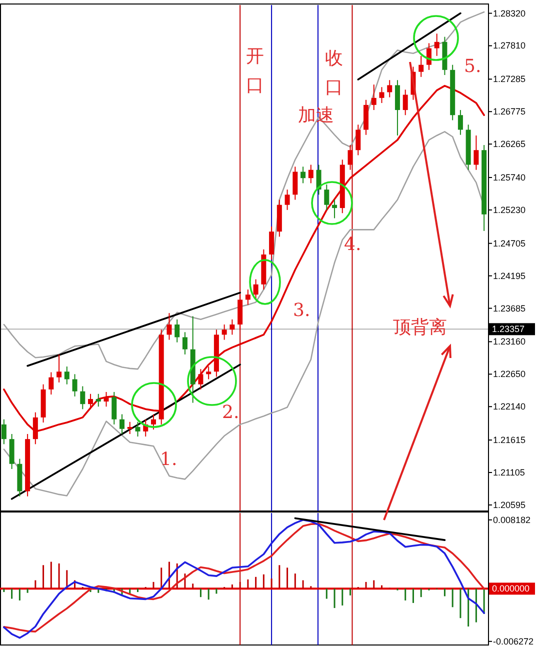  I want to click on y-tick-label: 1.24195, so click(509, 275).